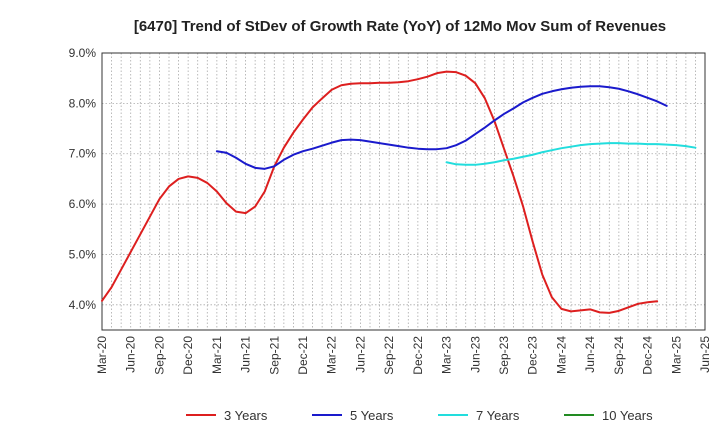 The image size is (720, 440). I want to click on x-tick-label: Dec-21, so click(303, 355).